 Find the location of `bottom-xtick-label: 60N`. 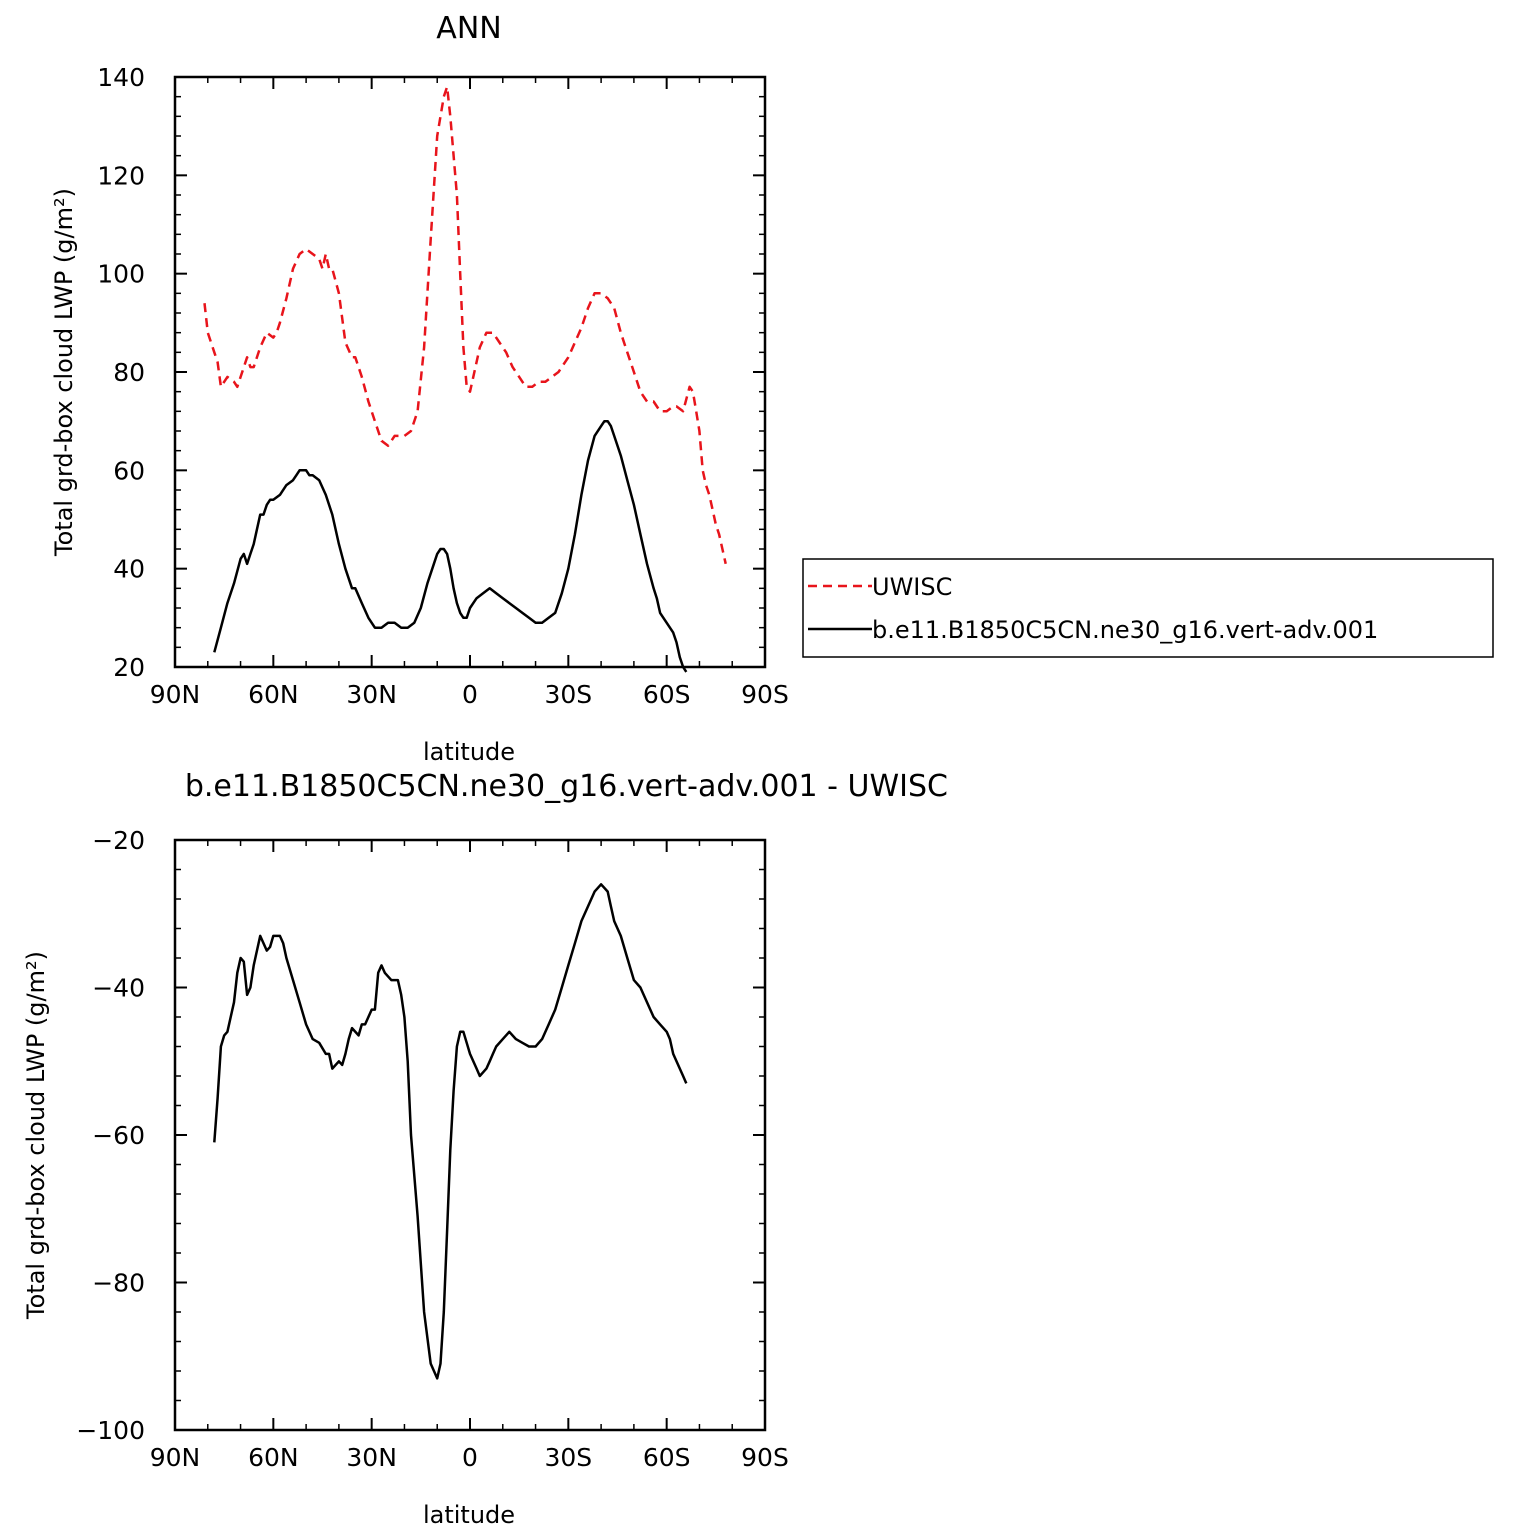

bottom-xtick-label: 60N is located at coordinates (273, 1457).